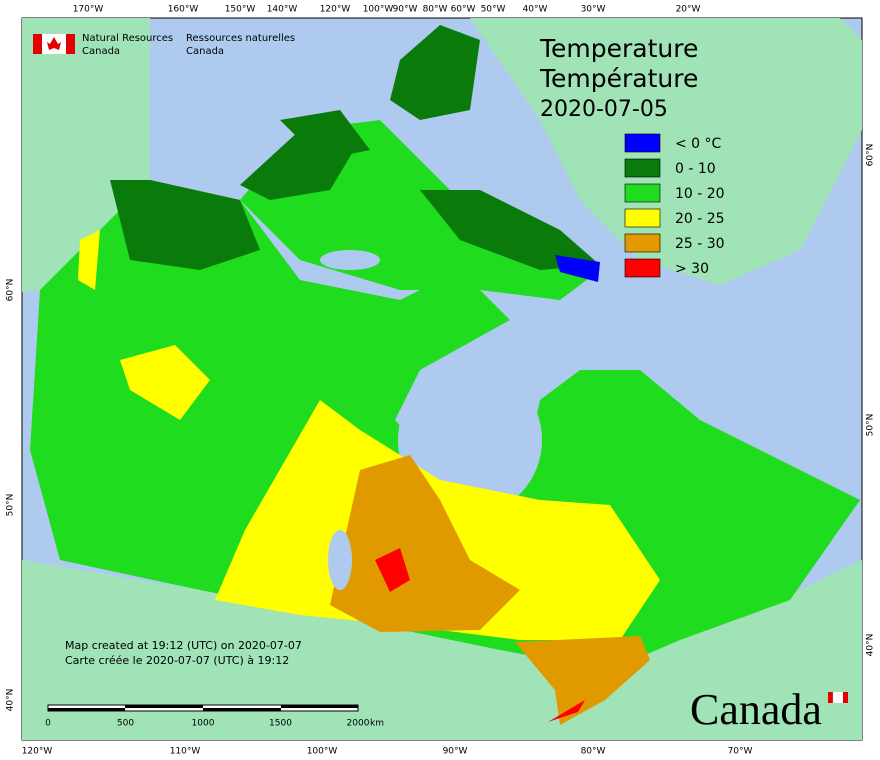  Describe the element at coordinates (203, 708) in the screenshot. I see `scale-bar` at that location.